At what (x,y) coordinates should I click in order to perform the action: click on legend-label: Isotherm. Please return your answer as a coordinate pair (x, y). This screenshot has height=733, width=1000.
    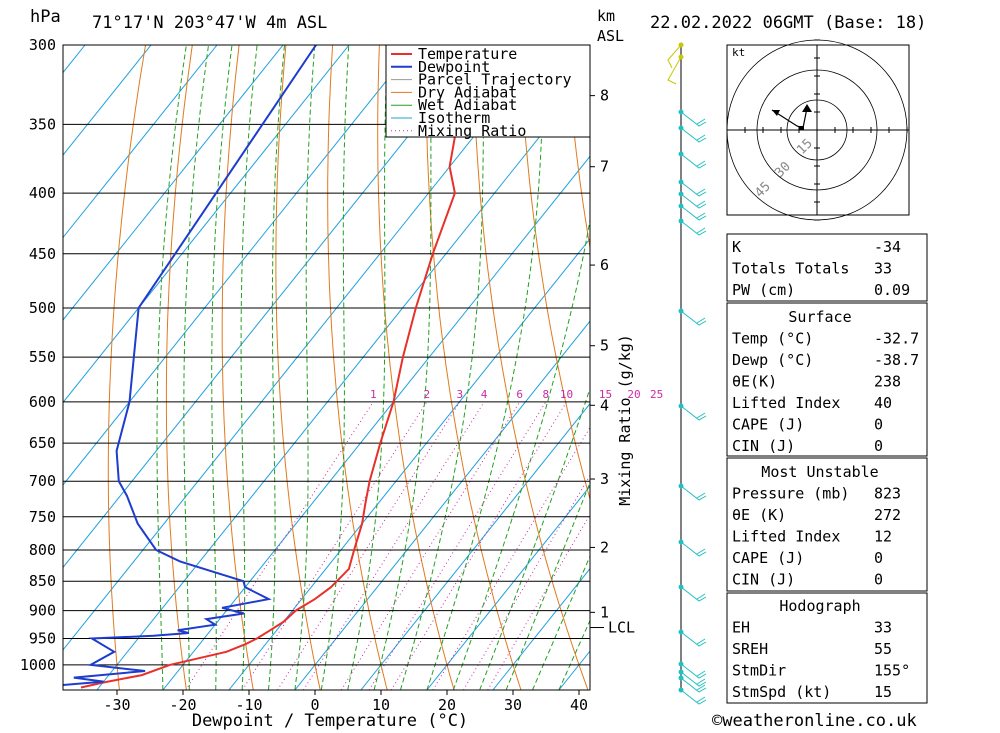
    Looking at the image, I should click on (454, 118).